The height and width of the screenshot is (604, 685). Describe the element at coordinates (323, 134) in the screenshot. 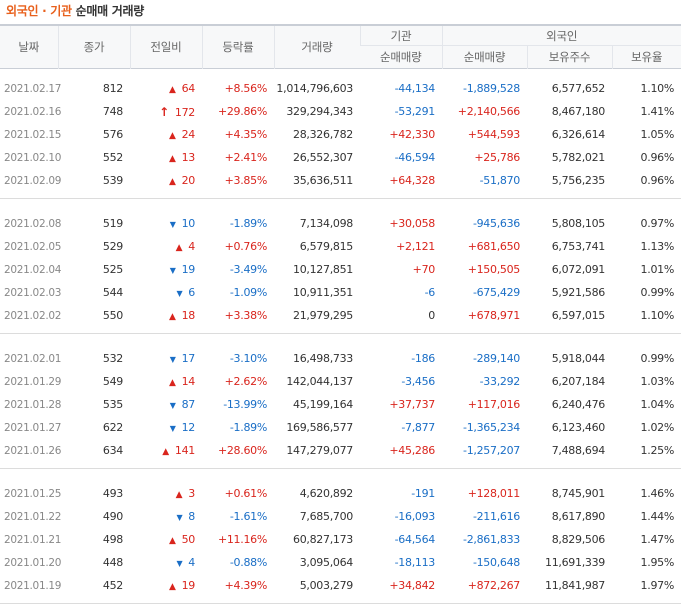

I see `cell-volume: 28,326,782` at that location.